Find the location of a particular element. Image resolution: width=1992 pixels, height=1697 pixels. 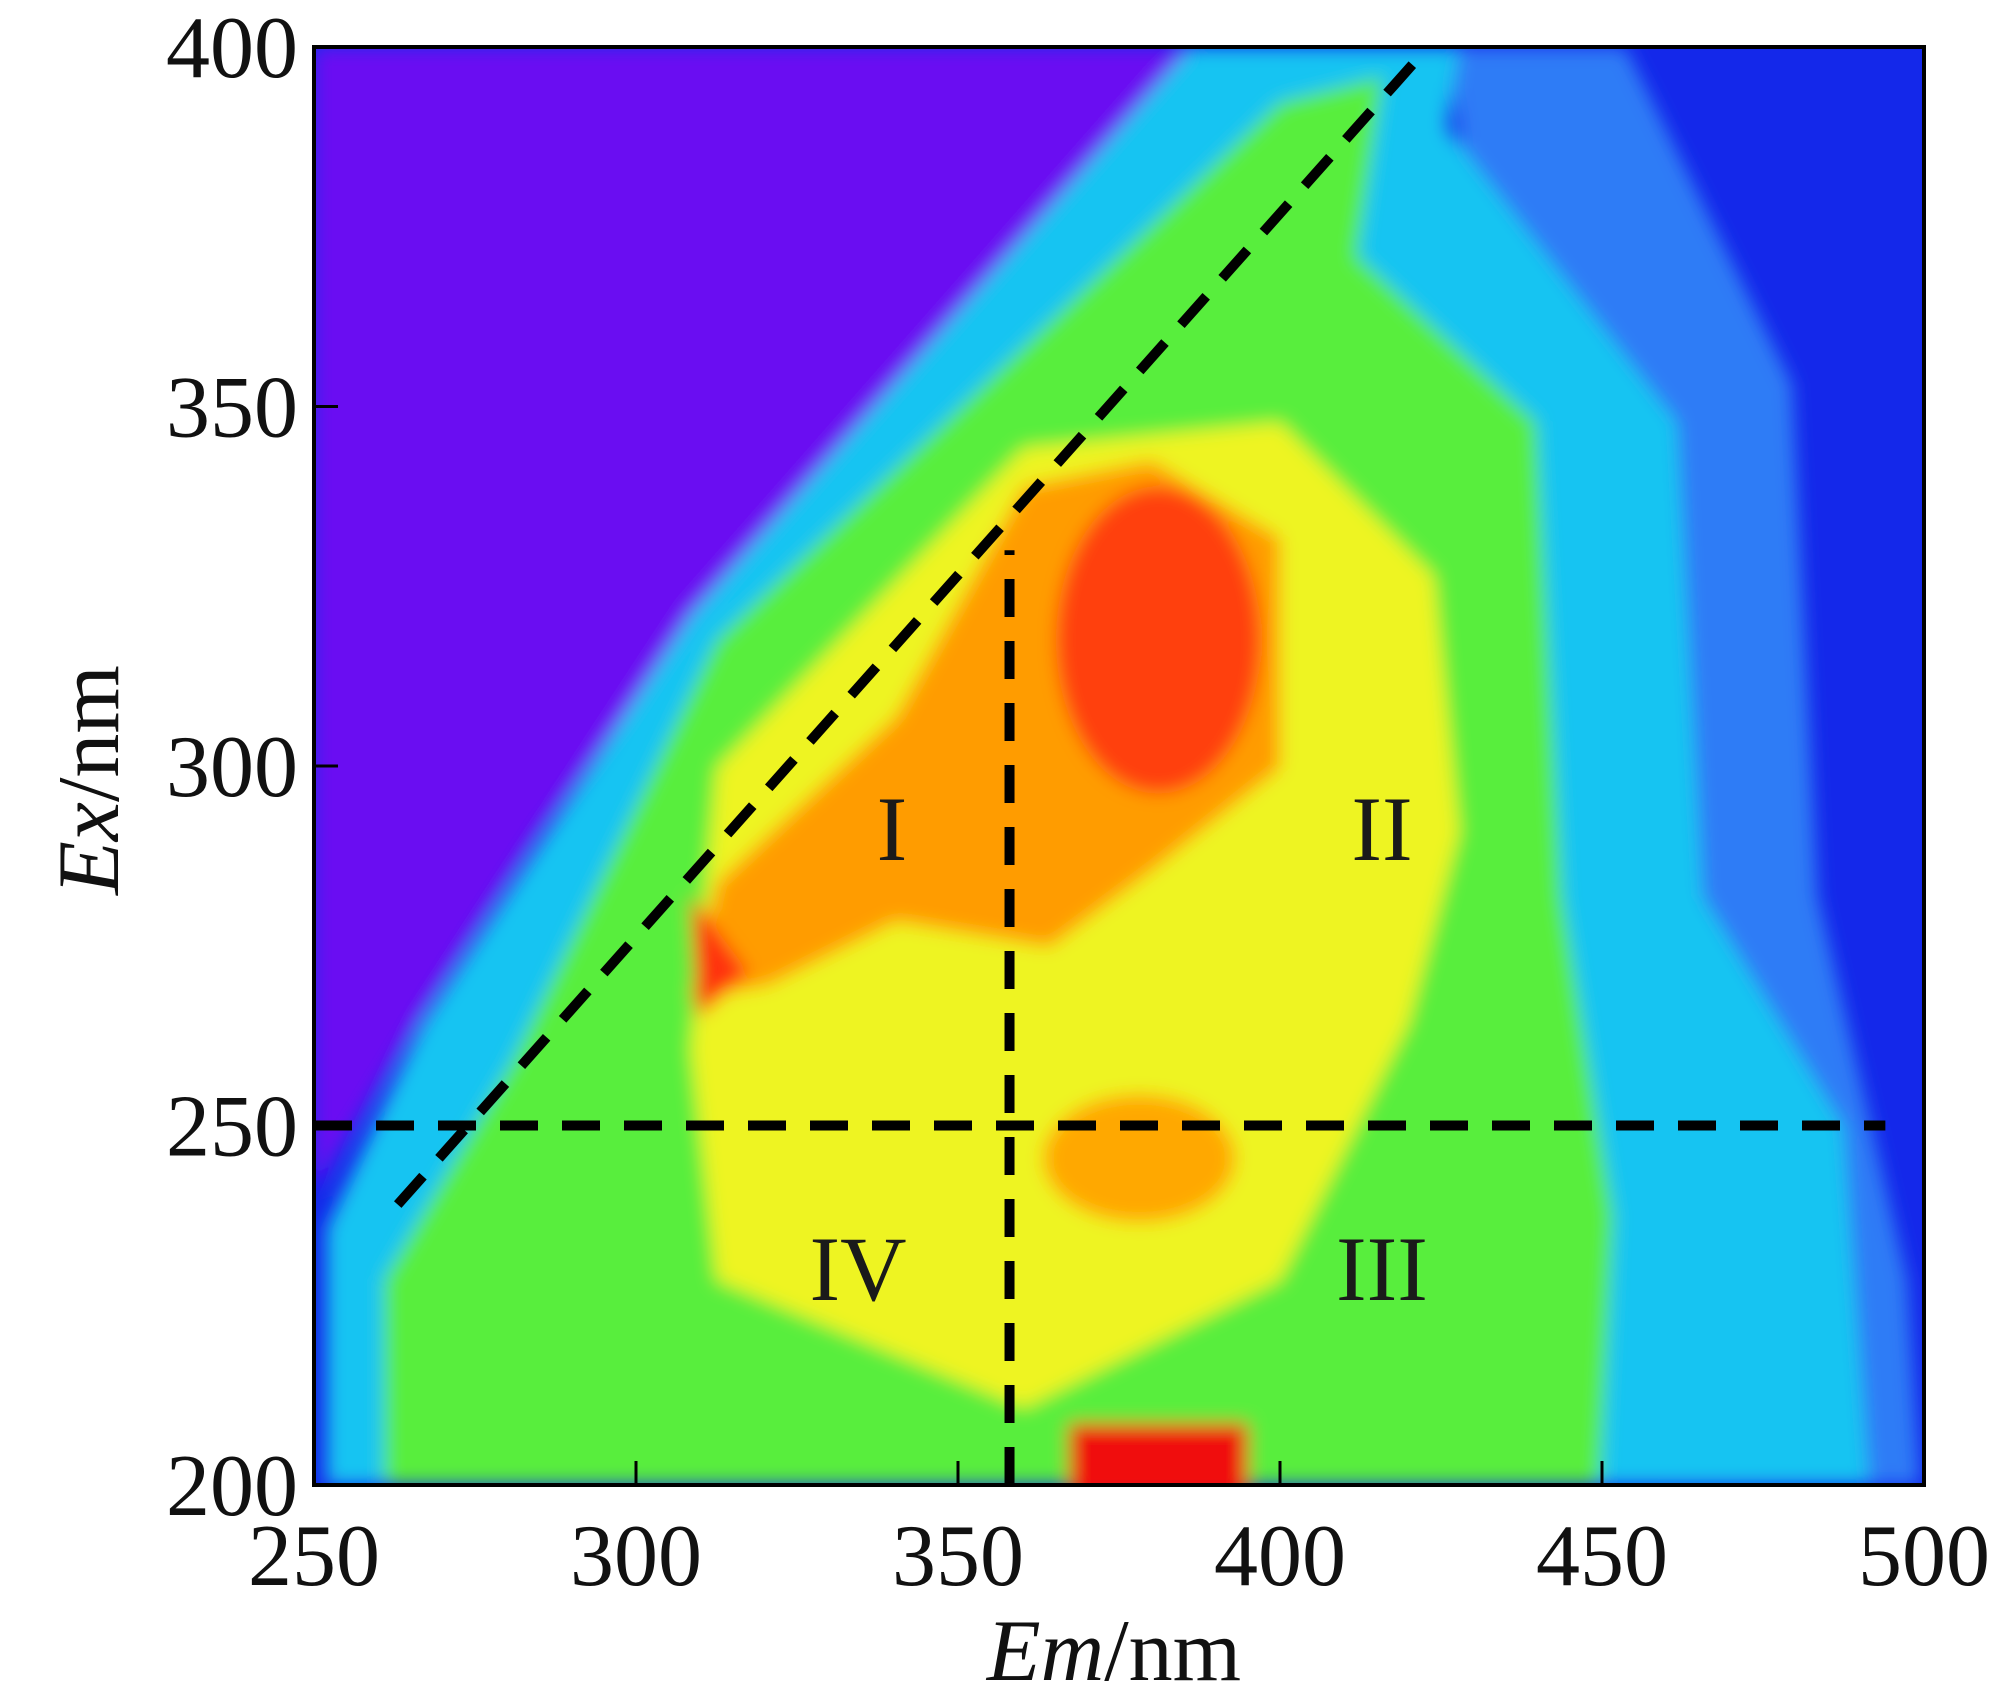

x-tick-label: 350 is located at coordinates (958, 1556).